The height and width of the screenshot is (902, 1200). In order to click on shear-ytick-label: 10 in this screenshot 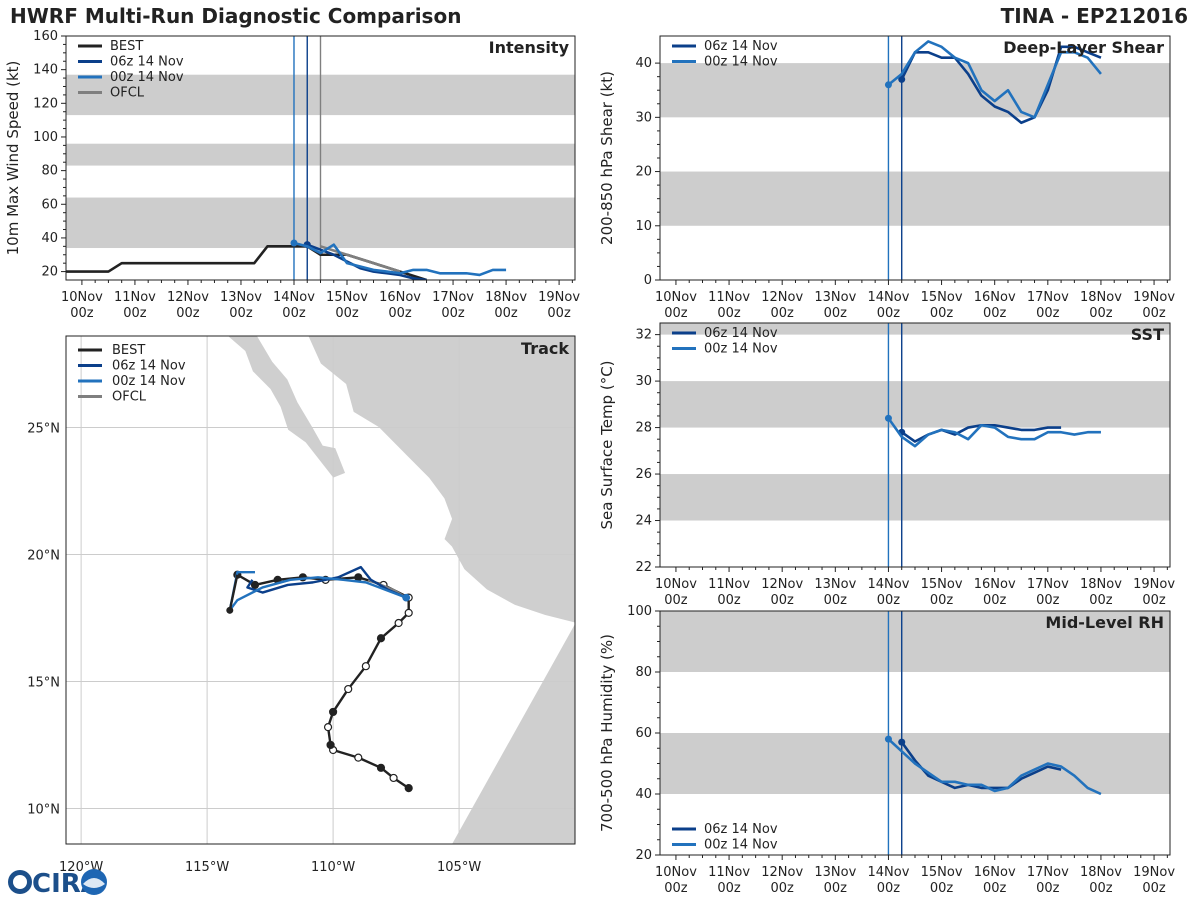, I will do `click(643, 226)`.